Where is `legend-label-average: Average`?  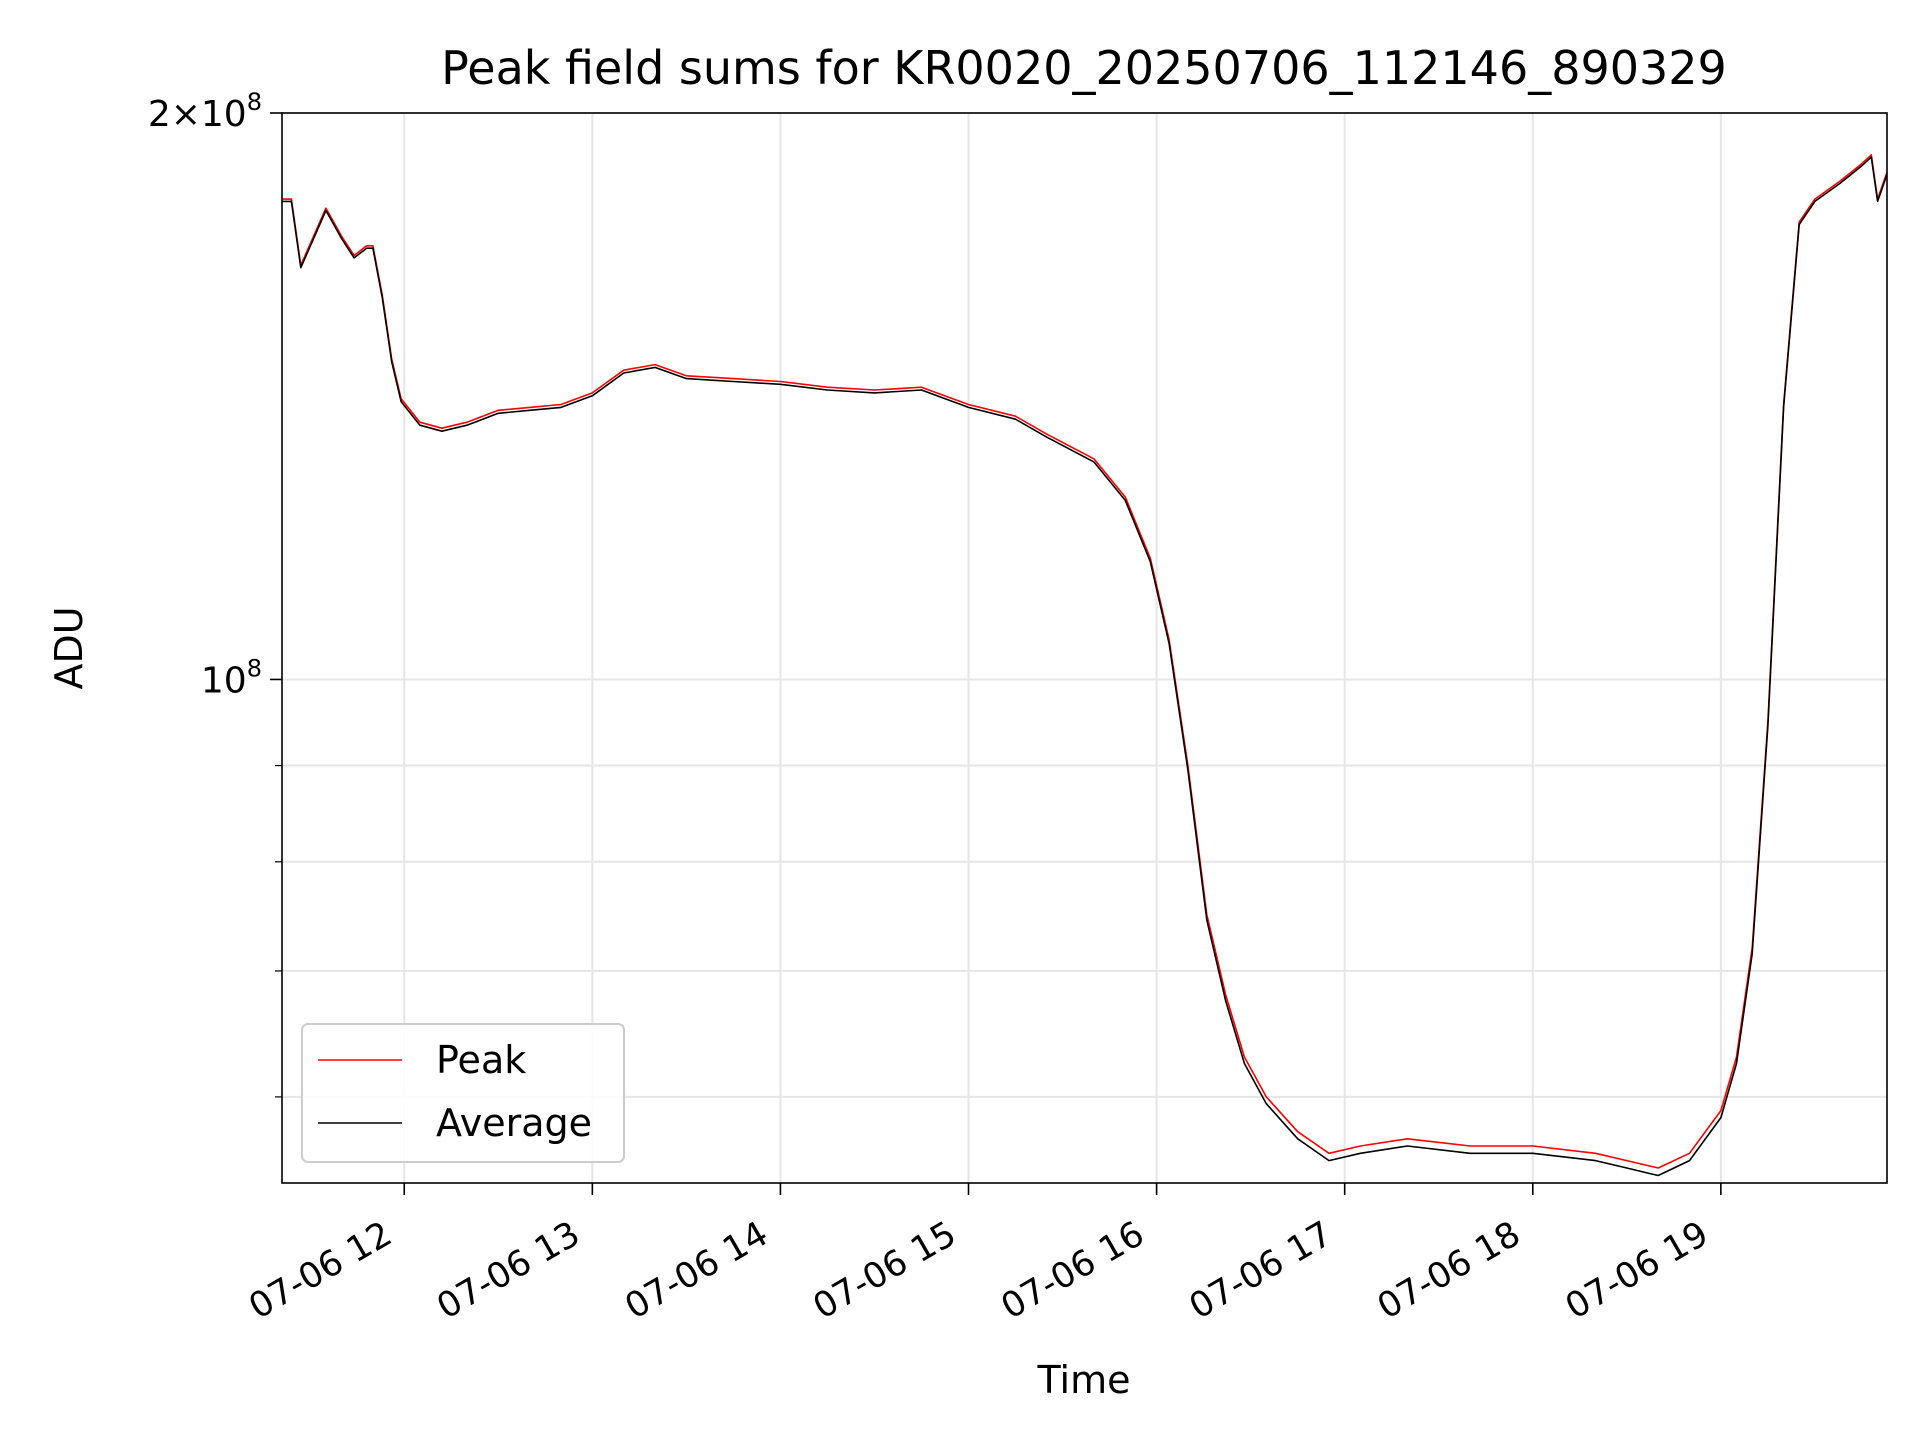 legend-label-average: Average is located at coordinates (514, 1123).